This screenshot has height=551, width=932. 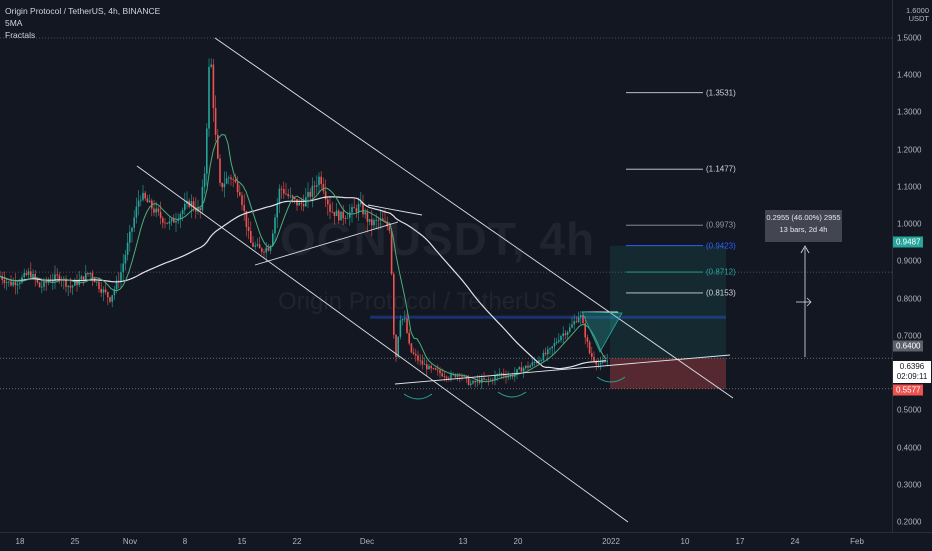 I want to click on profit-zone, so click(x=668, y=302).